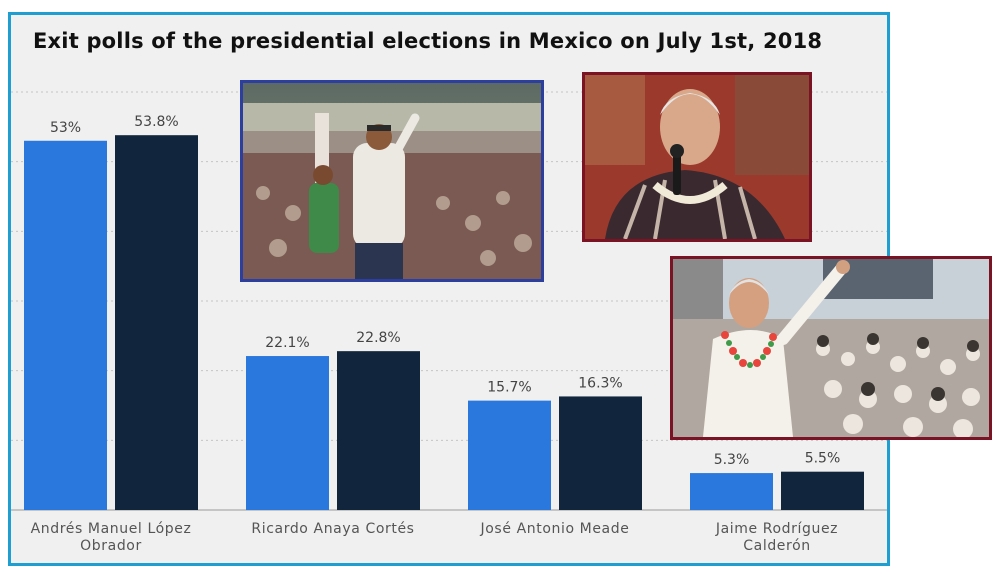  Describe the element at coordinates (732, 460) in the screenshot. I see `data-label: 5.3%` at that location.